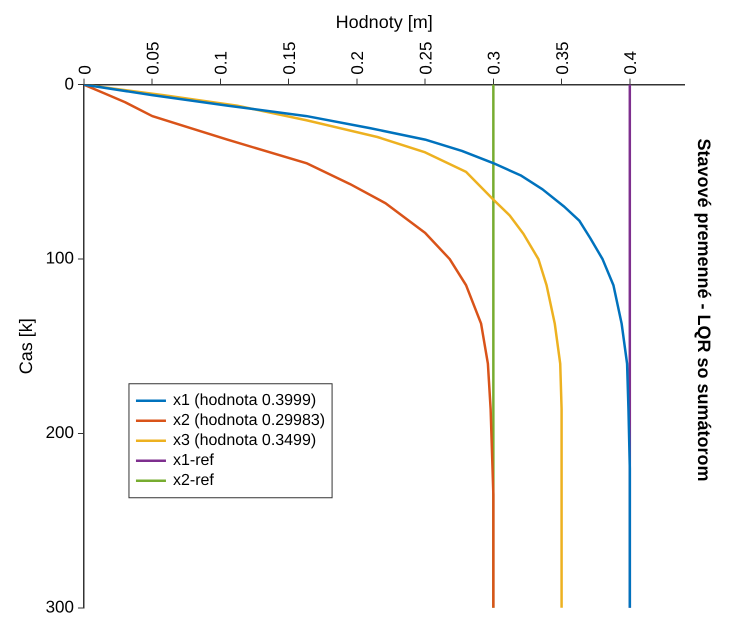 This screenshot has height=630, width=734. Describe the element at coordinates (26, 346) in the screenshot. I see `y-axis-title: Cas [k]` at that location.